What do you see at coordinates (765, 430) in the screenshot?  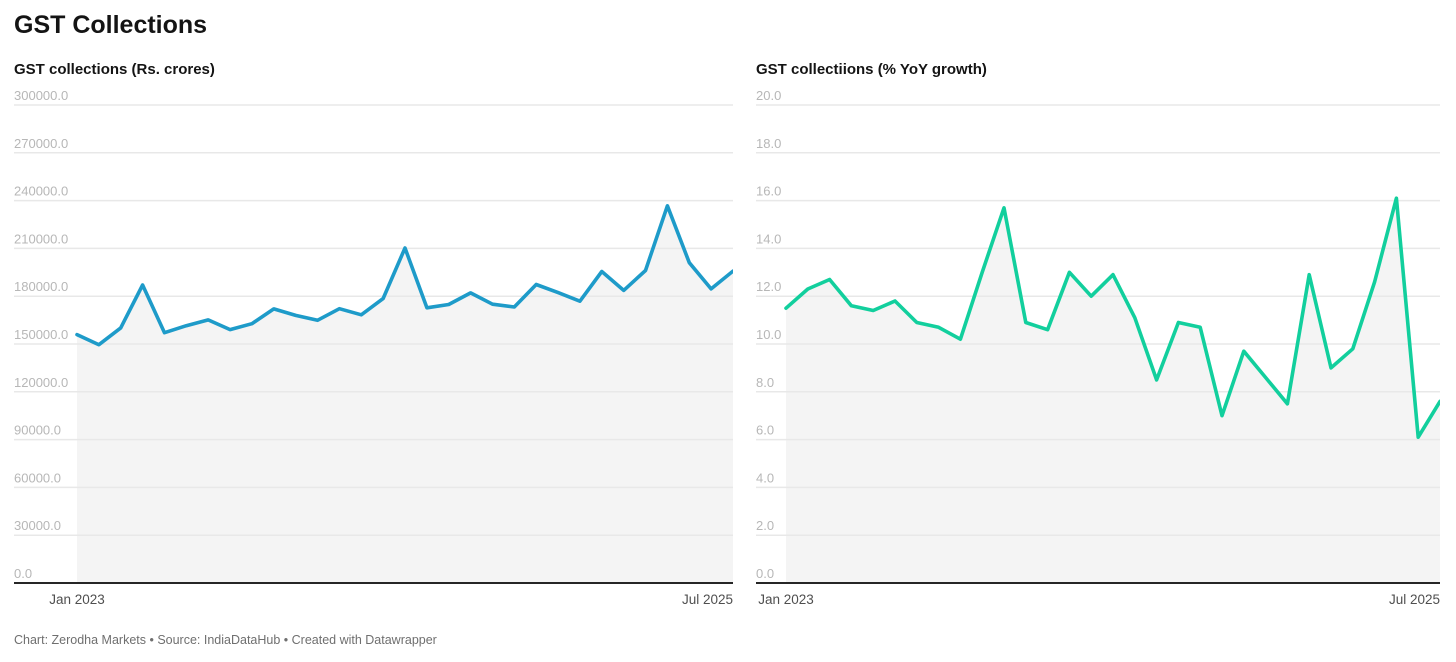 I see `y-tick-label: 6.0` at bounding box center [765, 430].